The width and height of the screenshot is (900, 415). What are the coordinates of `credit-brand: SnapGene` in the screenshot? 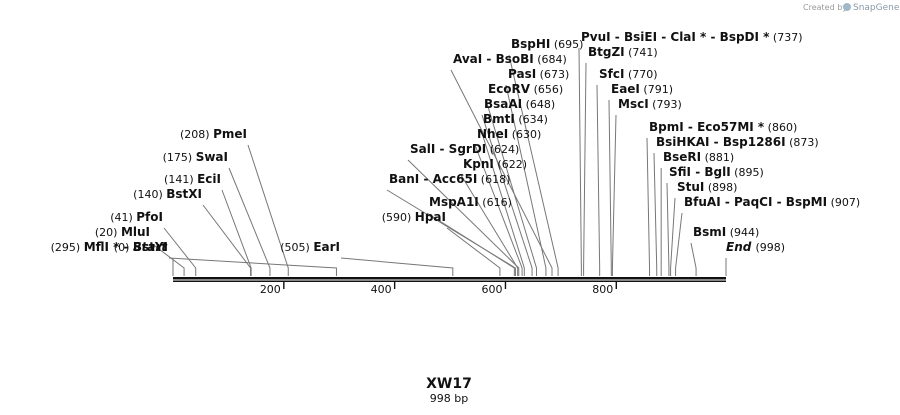 It's located at (876, 8).